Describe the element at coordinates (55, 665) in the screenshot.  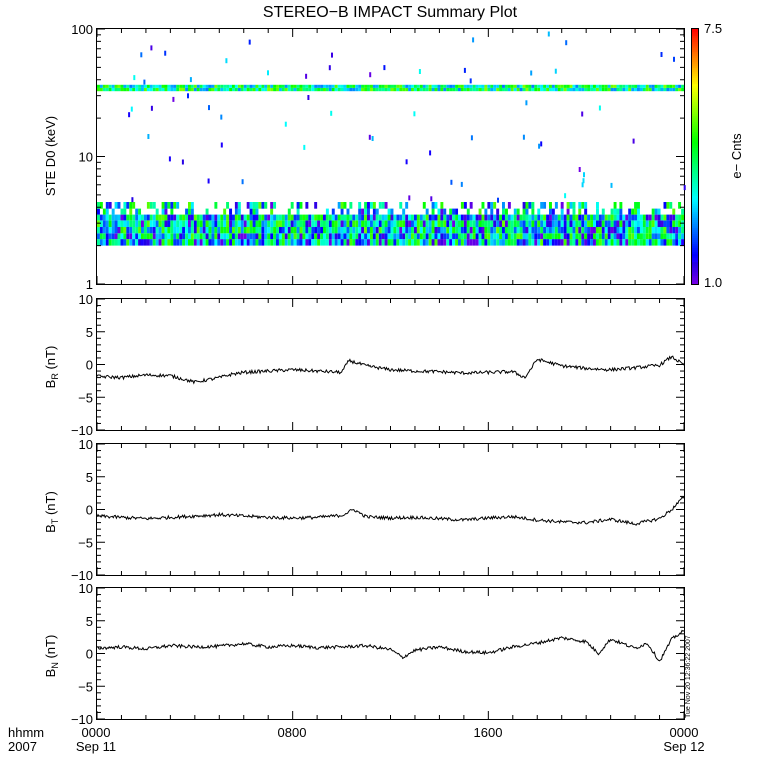
I see `bn-ylabel-sub: N` at that location.